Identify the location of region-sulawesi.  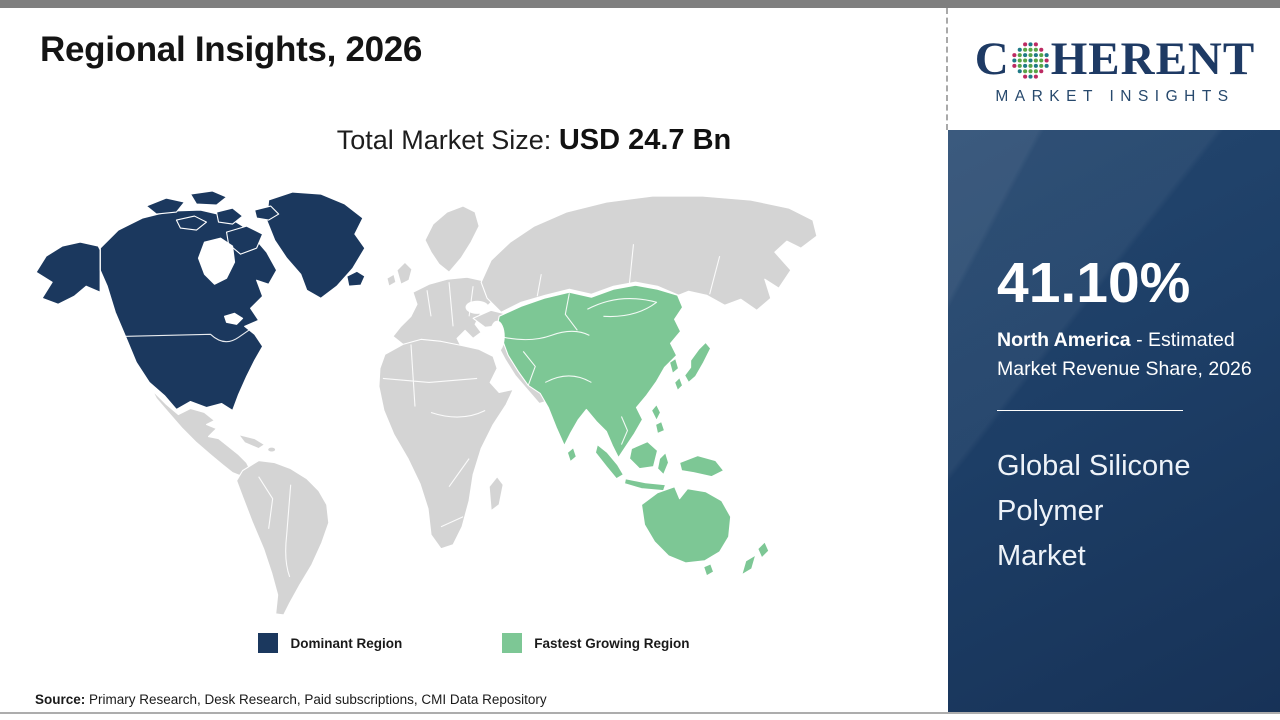
(663, 464).